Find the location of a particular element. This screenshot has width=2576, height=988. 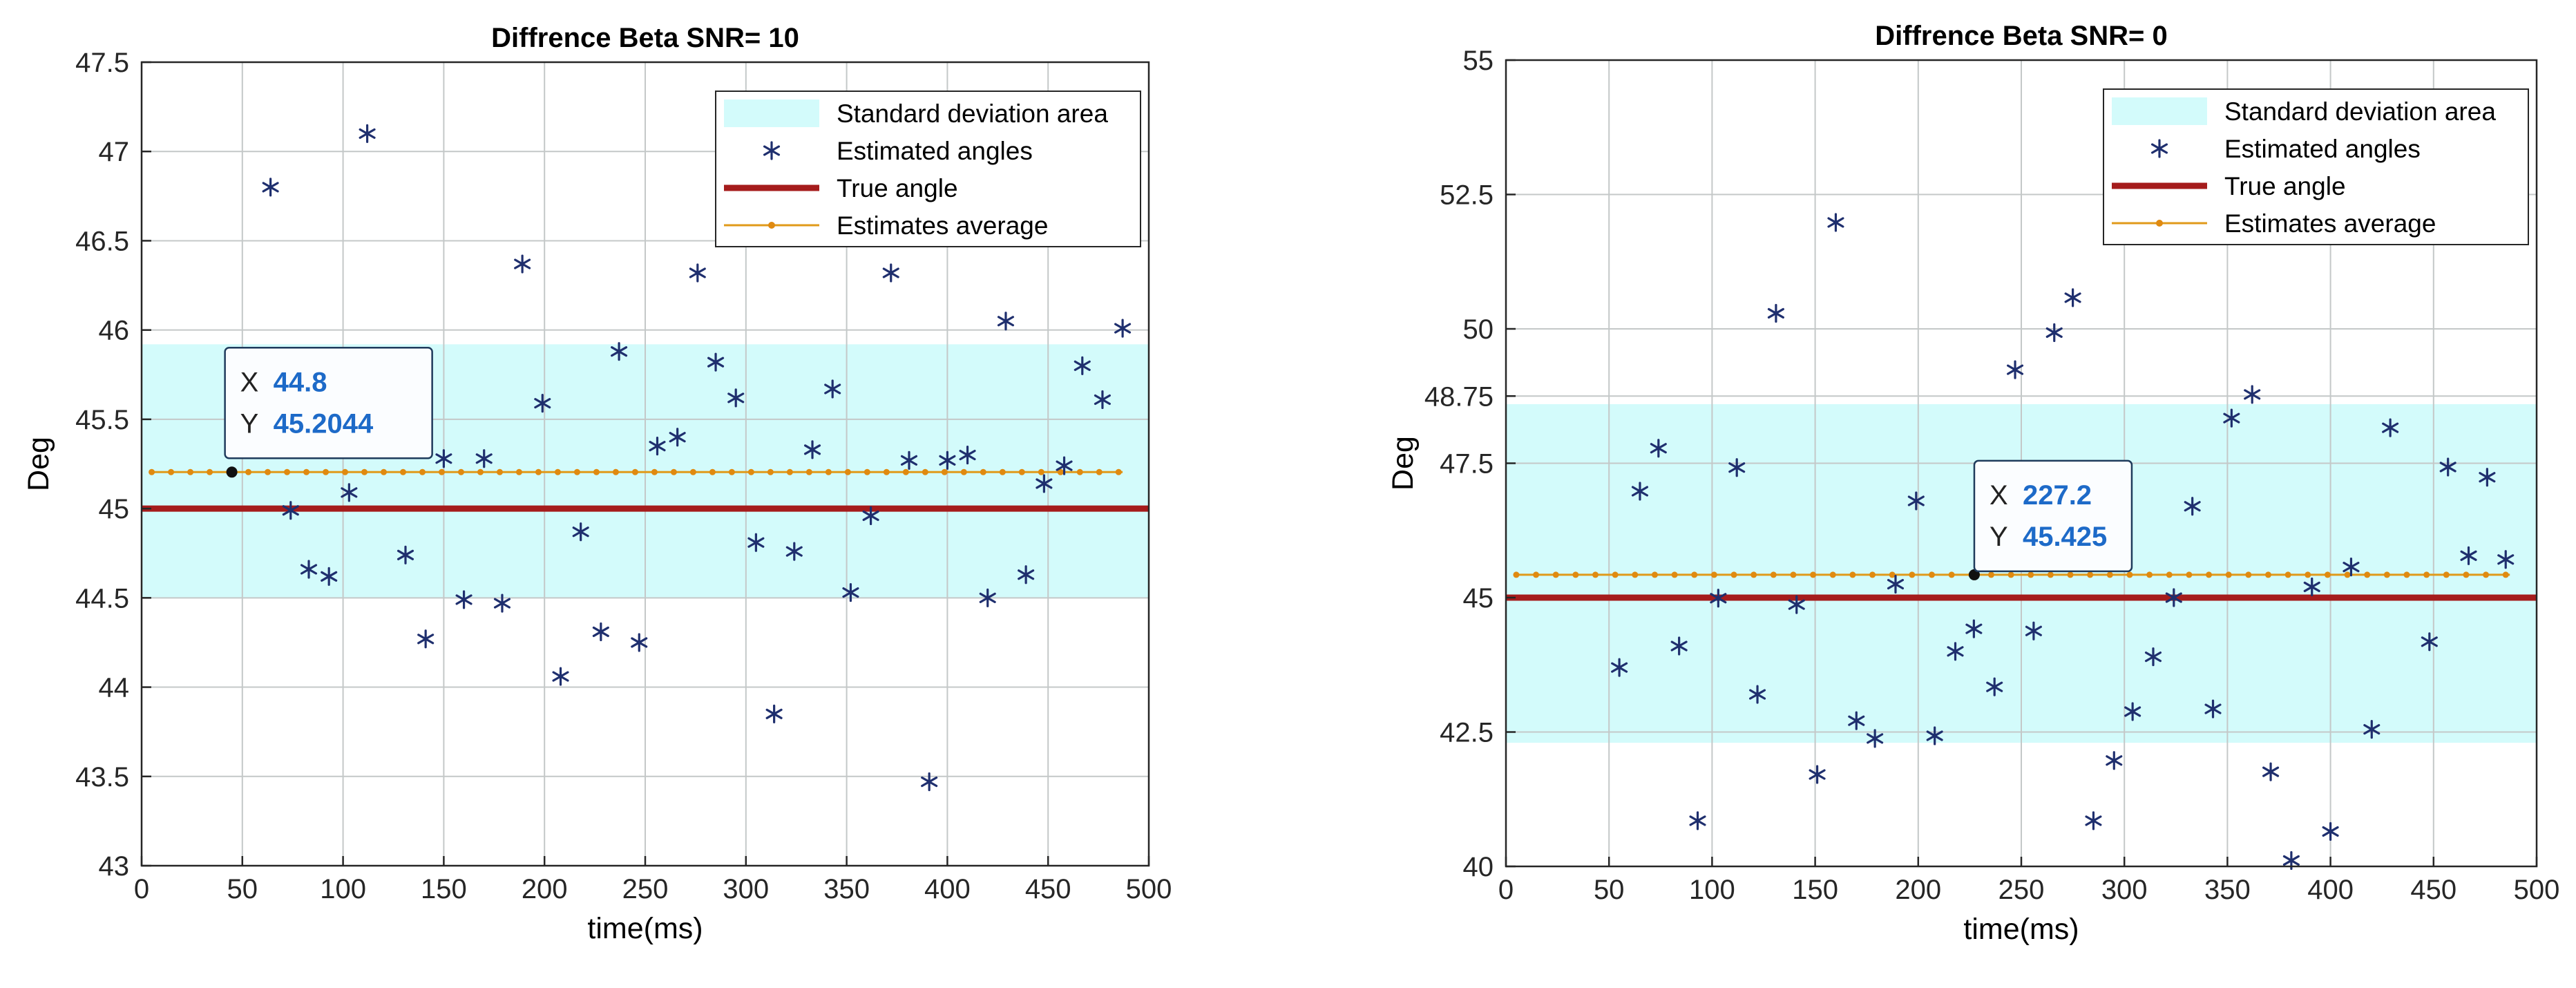

data-tip-y-label: Y is located at coordinates (250, 423).